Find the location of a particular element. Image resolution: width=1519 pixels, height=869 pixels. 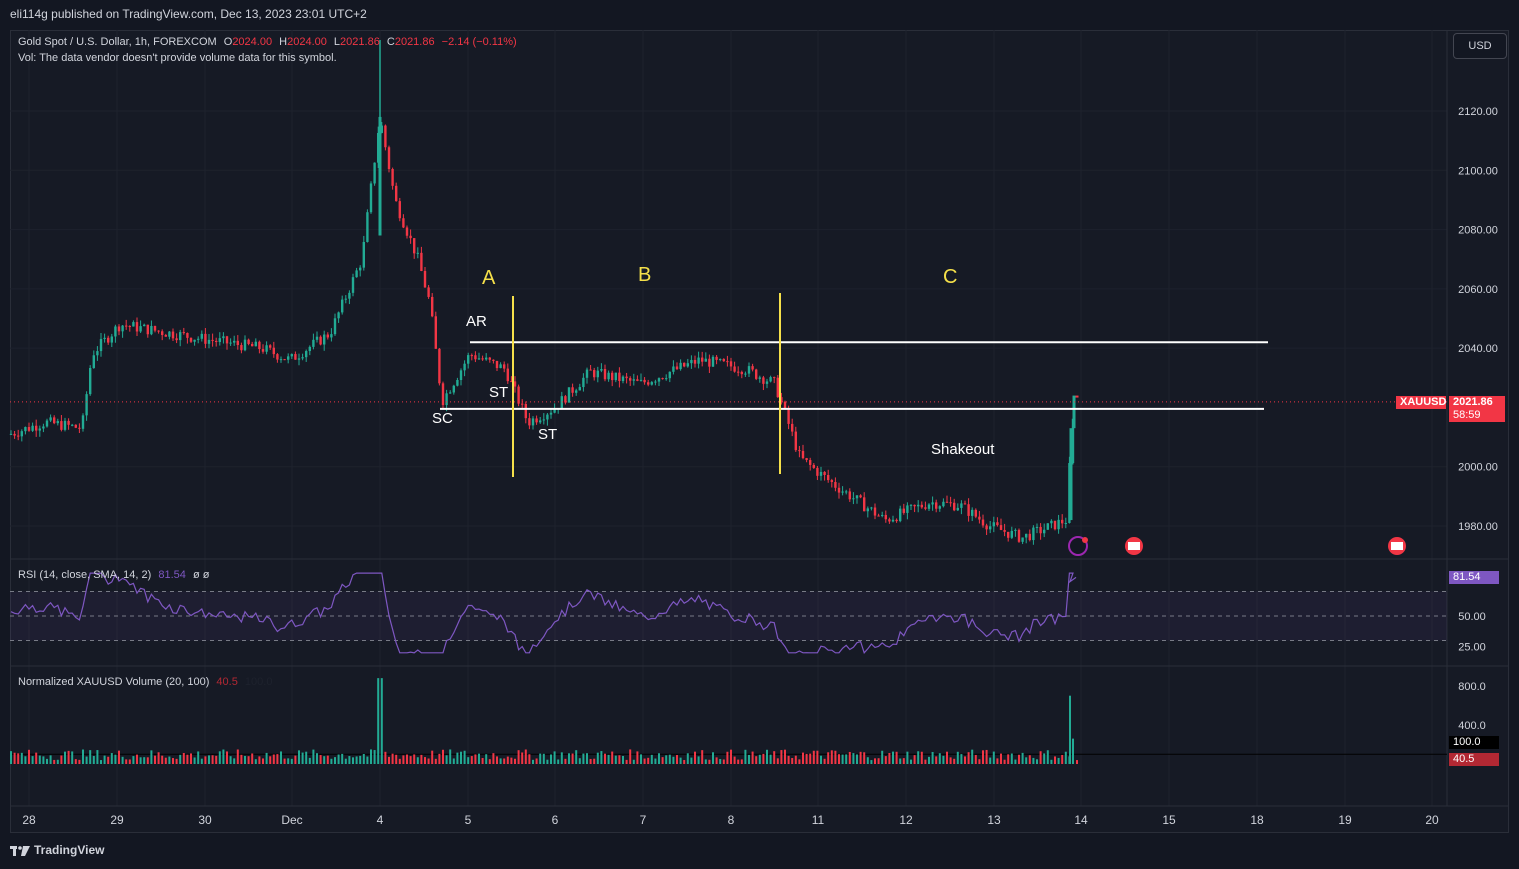

phase-b-label: B is located at coordinates (645, 275).